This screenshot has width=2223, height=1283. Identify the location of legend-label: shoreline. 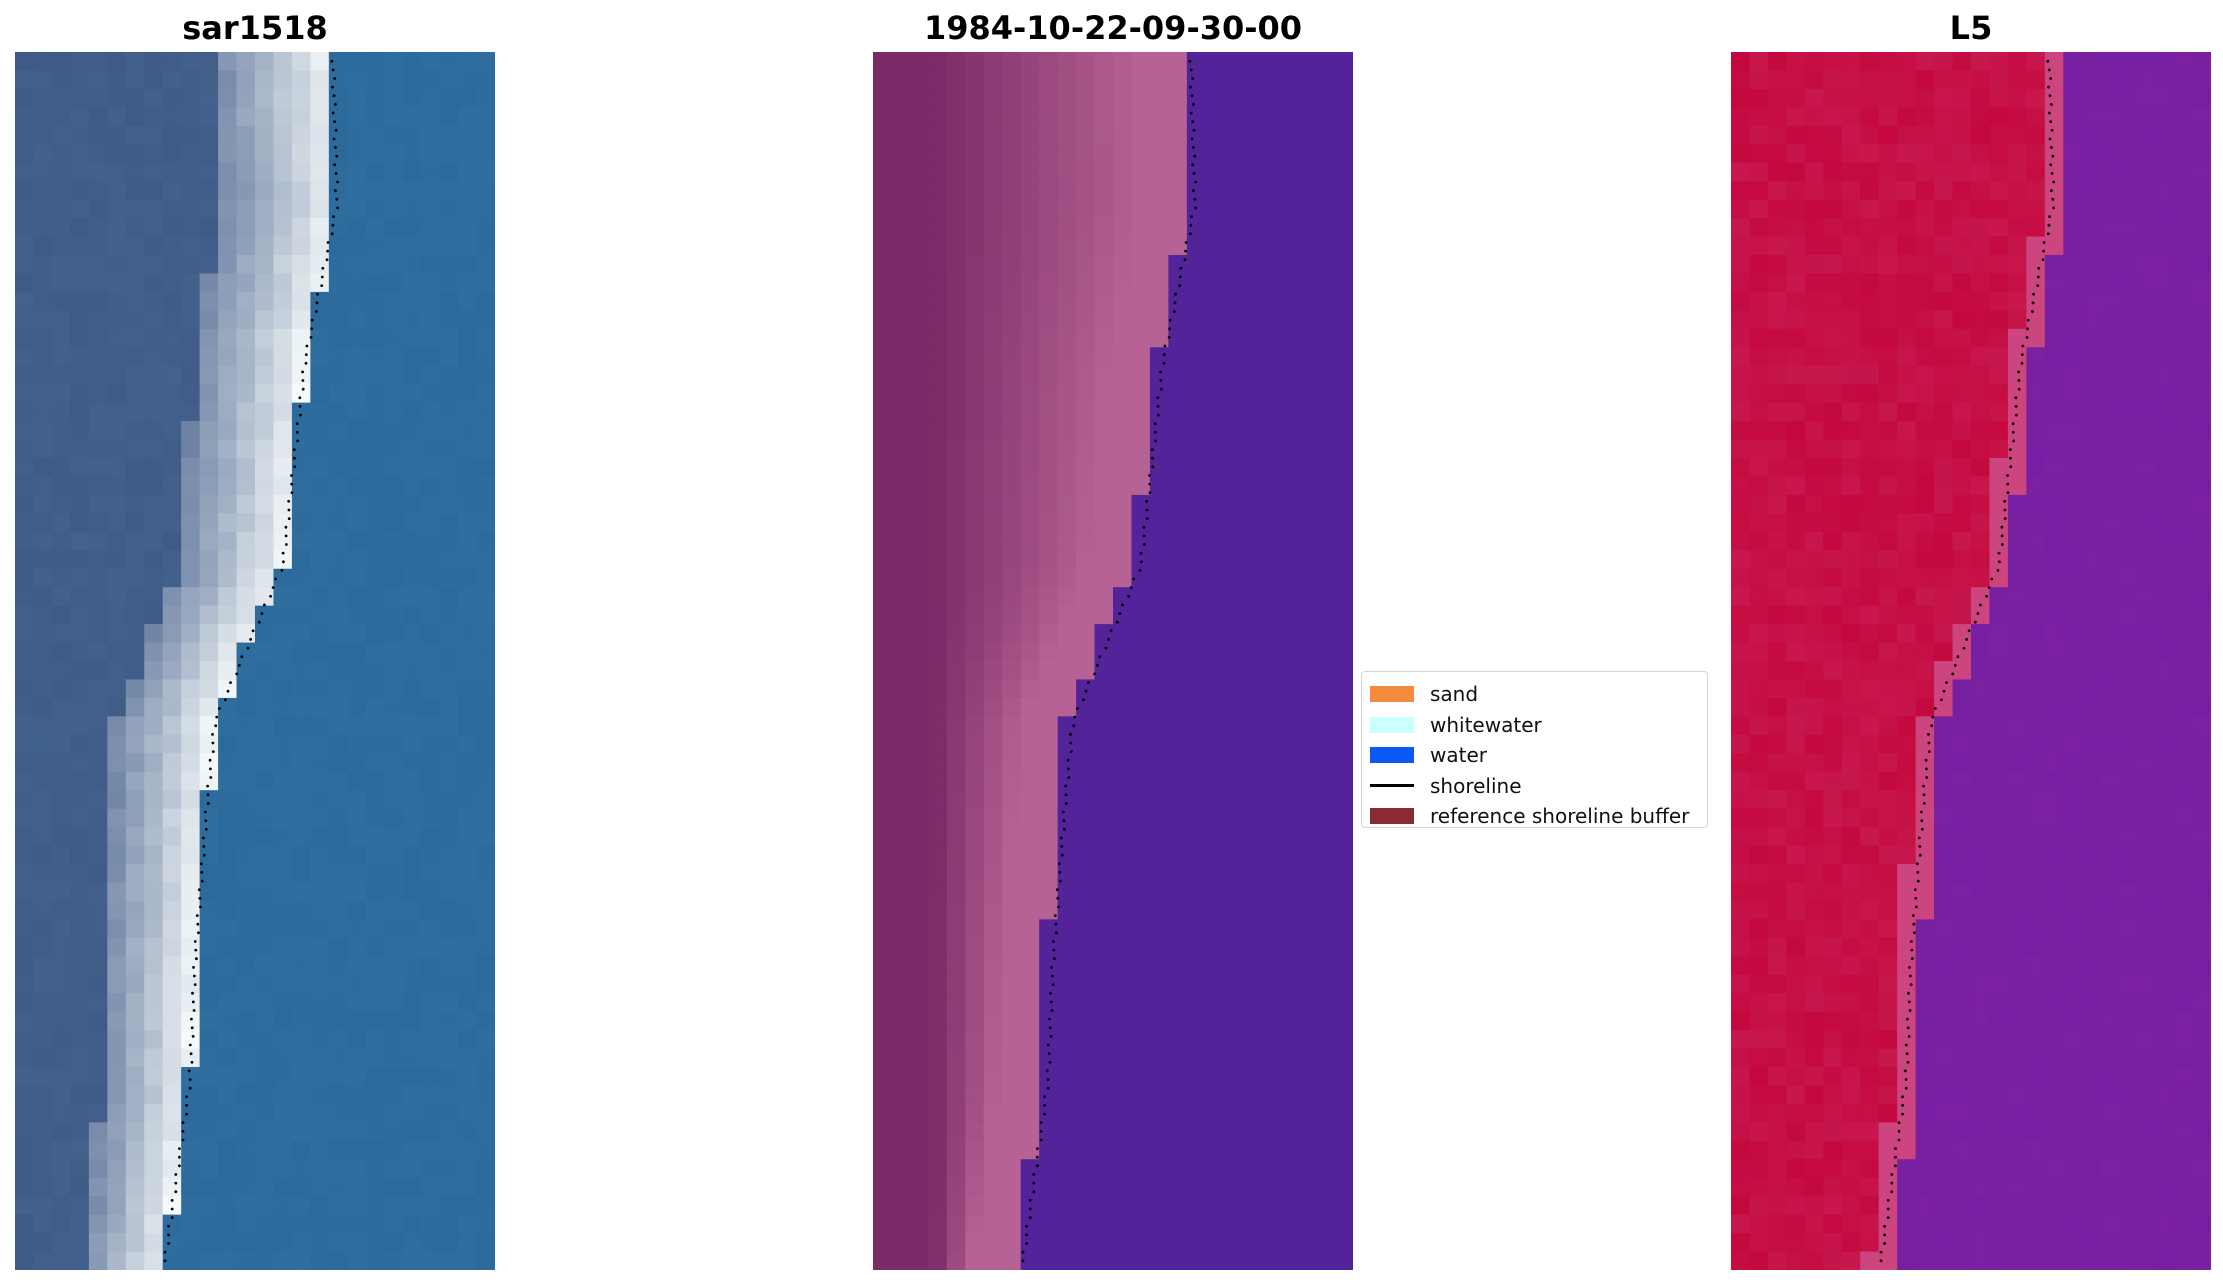
(1476, 785).